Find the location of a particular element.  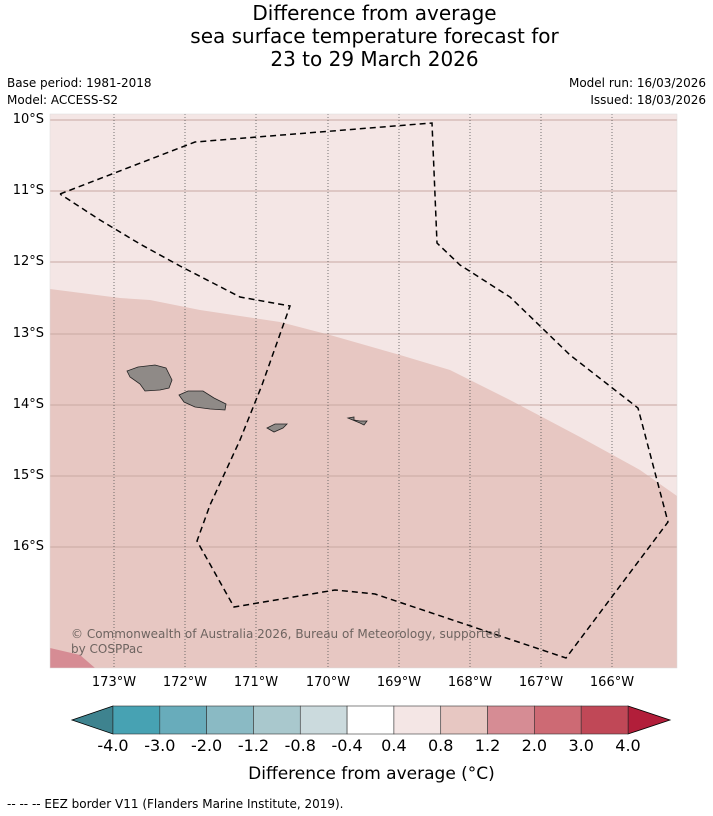

base-period: Base period: 1981-2018 is located at coordinates (79, 83).